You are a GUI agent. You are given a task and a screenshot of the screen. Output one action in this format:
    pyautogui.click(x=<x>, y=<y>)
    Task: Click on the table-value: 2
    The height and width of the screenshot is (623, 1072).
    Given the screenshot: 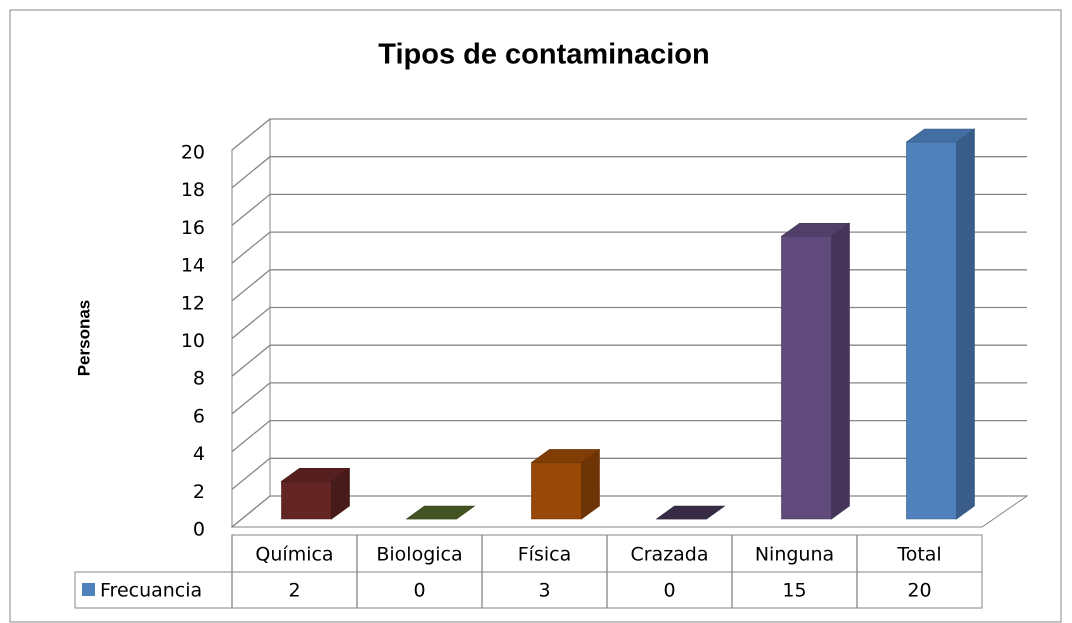 What is the action you would take?
    pyautogui.click(x=294, y=591)
    